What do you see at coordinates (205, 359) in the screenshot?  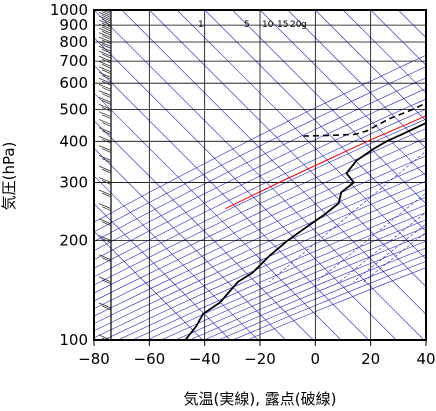 I see `x-tick-label: −40` at bounding box center [205, 359].